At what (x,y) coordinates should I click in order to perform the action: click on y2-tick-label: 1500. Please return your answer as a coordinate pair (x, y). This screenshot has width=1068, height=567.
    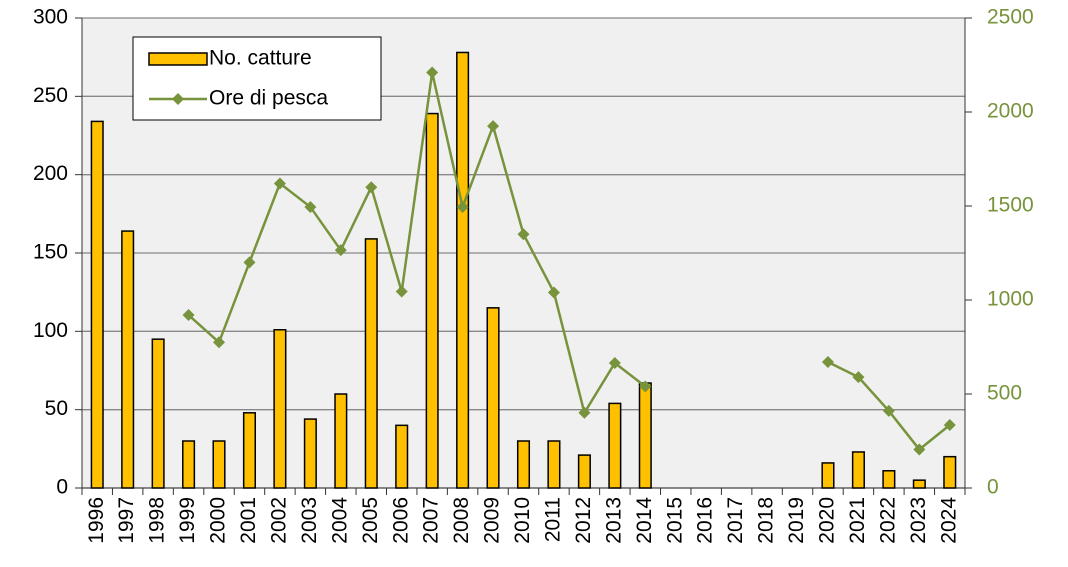
    Looking at the image, I should click on (1010, 205).